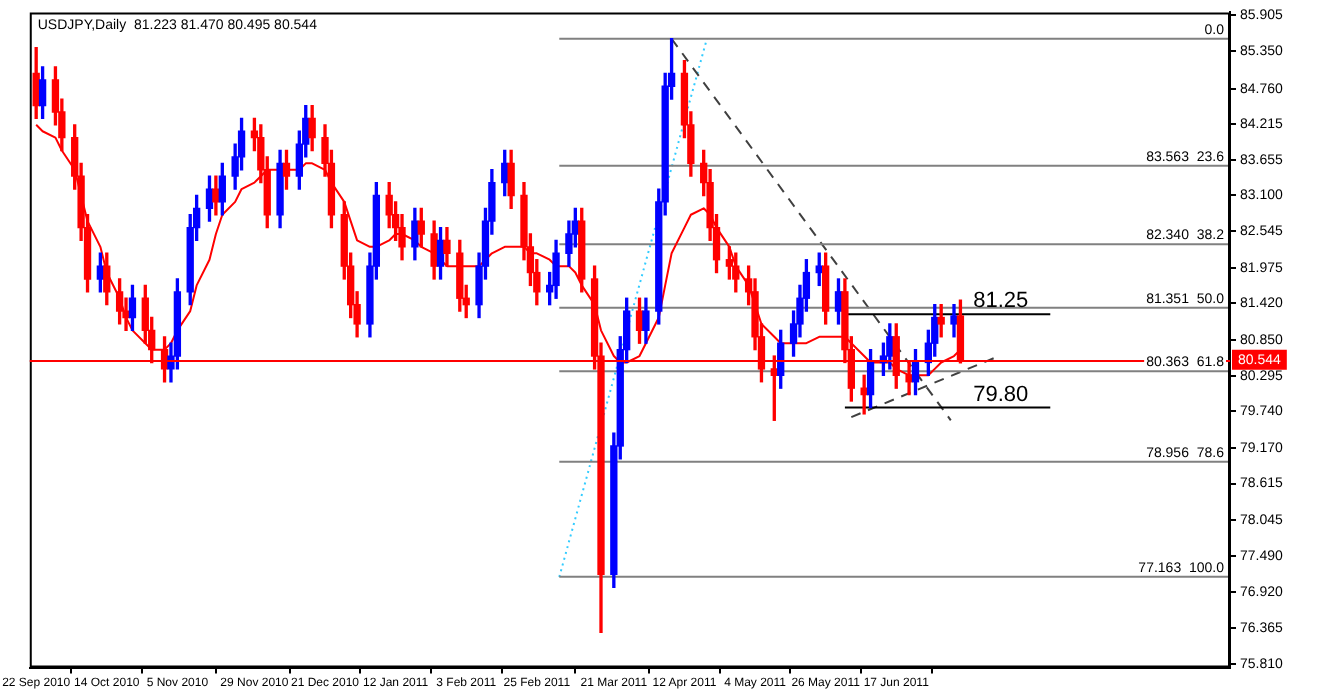 This screenshot has height=692, width=1330. I want to click on series-label: 81.25, so click(1001, 301).